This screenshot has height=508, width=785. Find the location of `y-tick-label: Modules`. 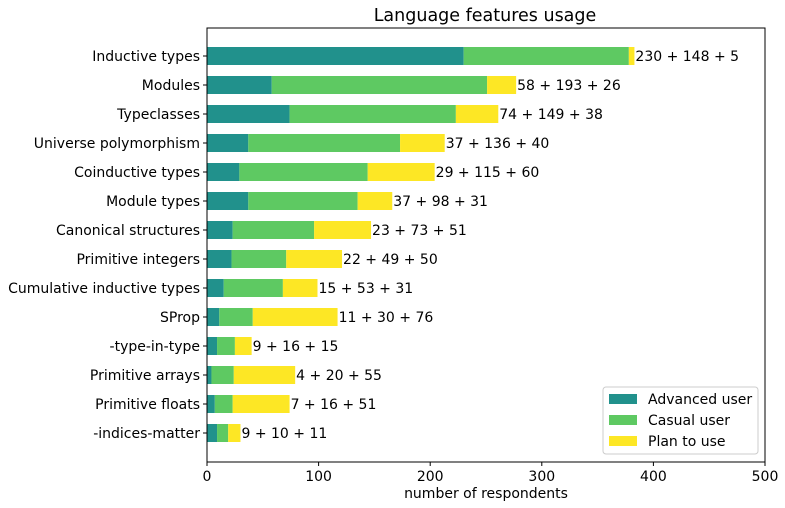

y-tick-label: Modules is located at coordinates (171, 86).